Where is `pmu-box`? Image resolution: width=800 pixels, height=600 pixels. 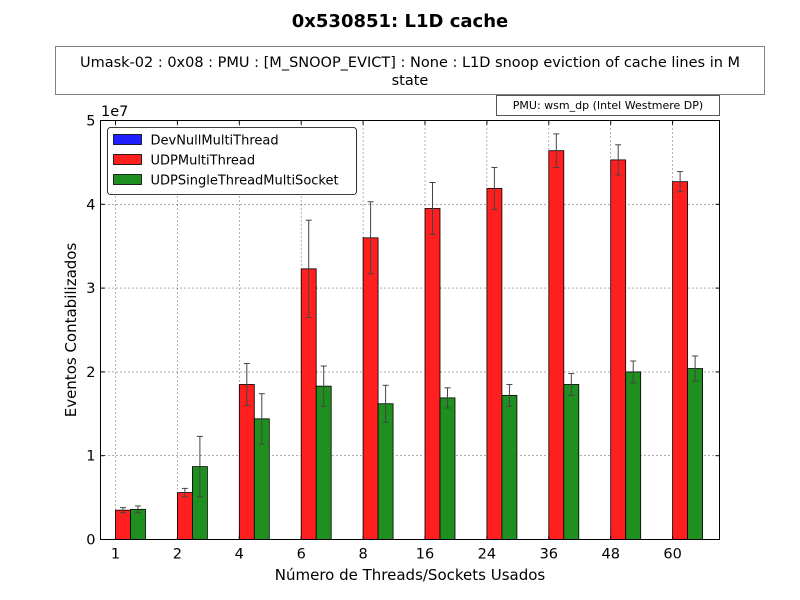
pmu-box is located at coordinates (608, 105).